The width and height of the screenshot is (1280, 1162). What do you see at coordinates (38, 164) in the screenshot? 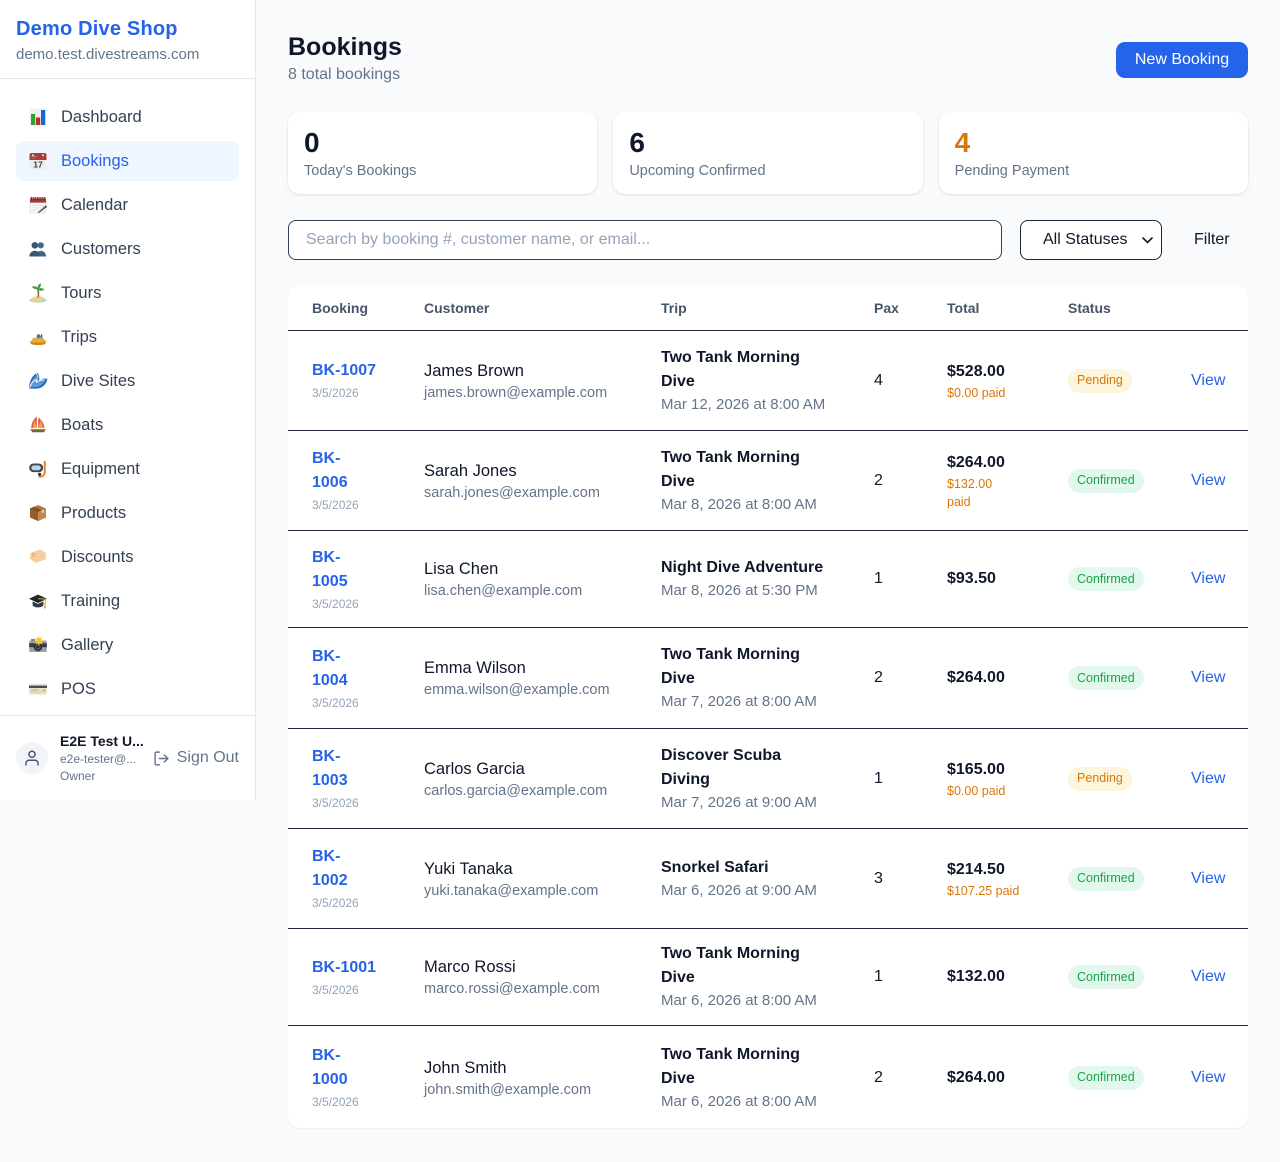
I see `svg-text: 17` at bounding box center [38, 164].